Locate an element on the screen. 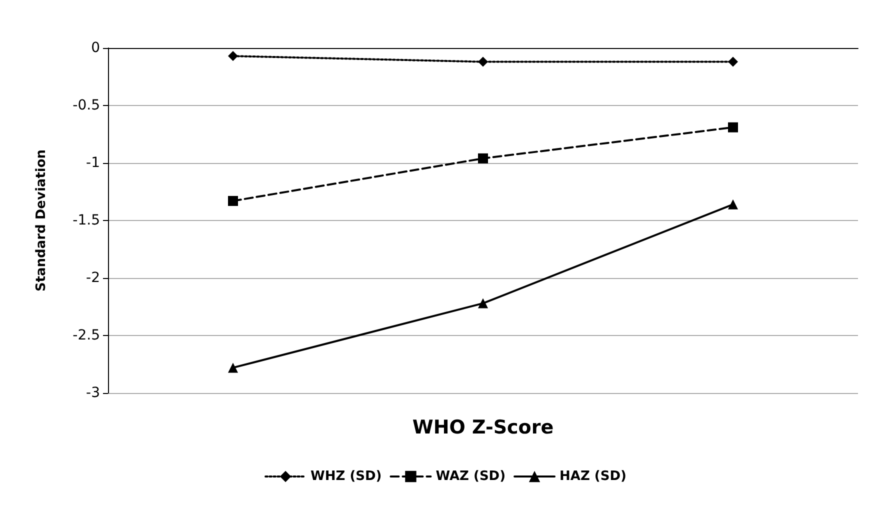  y-tick-label: -2 is located at coordinates (93, 278).